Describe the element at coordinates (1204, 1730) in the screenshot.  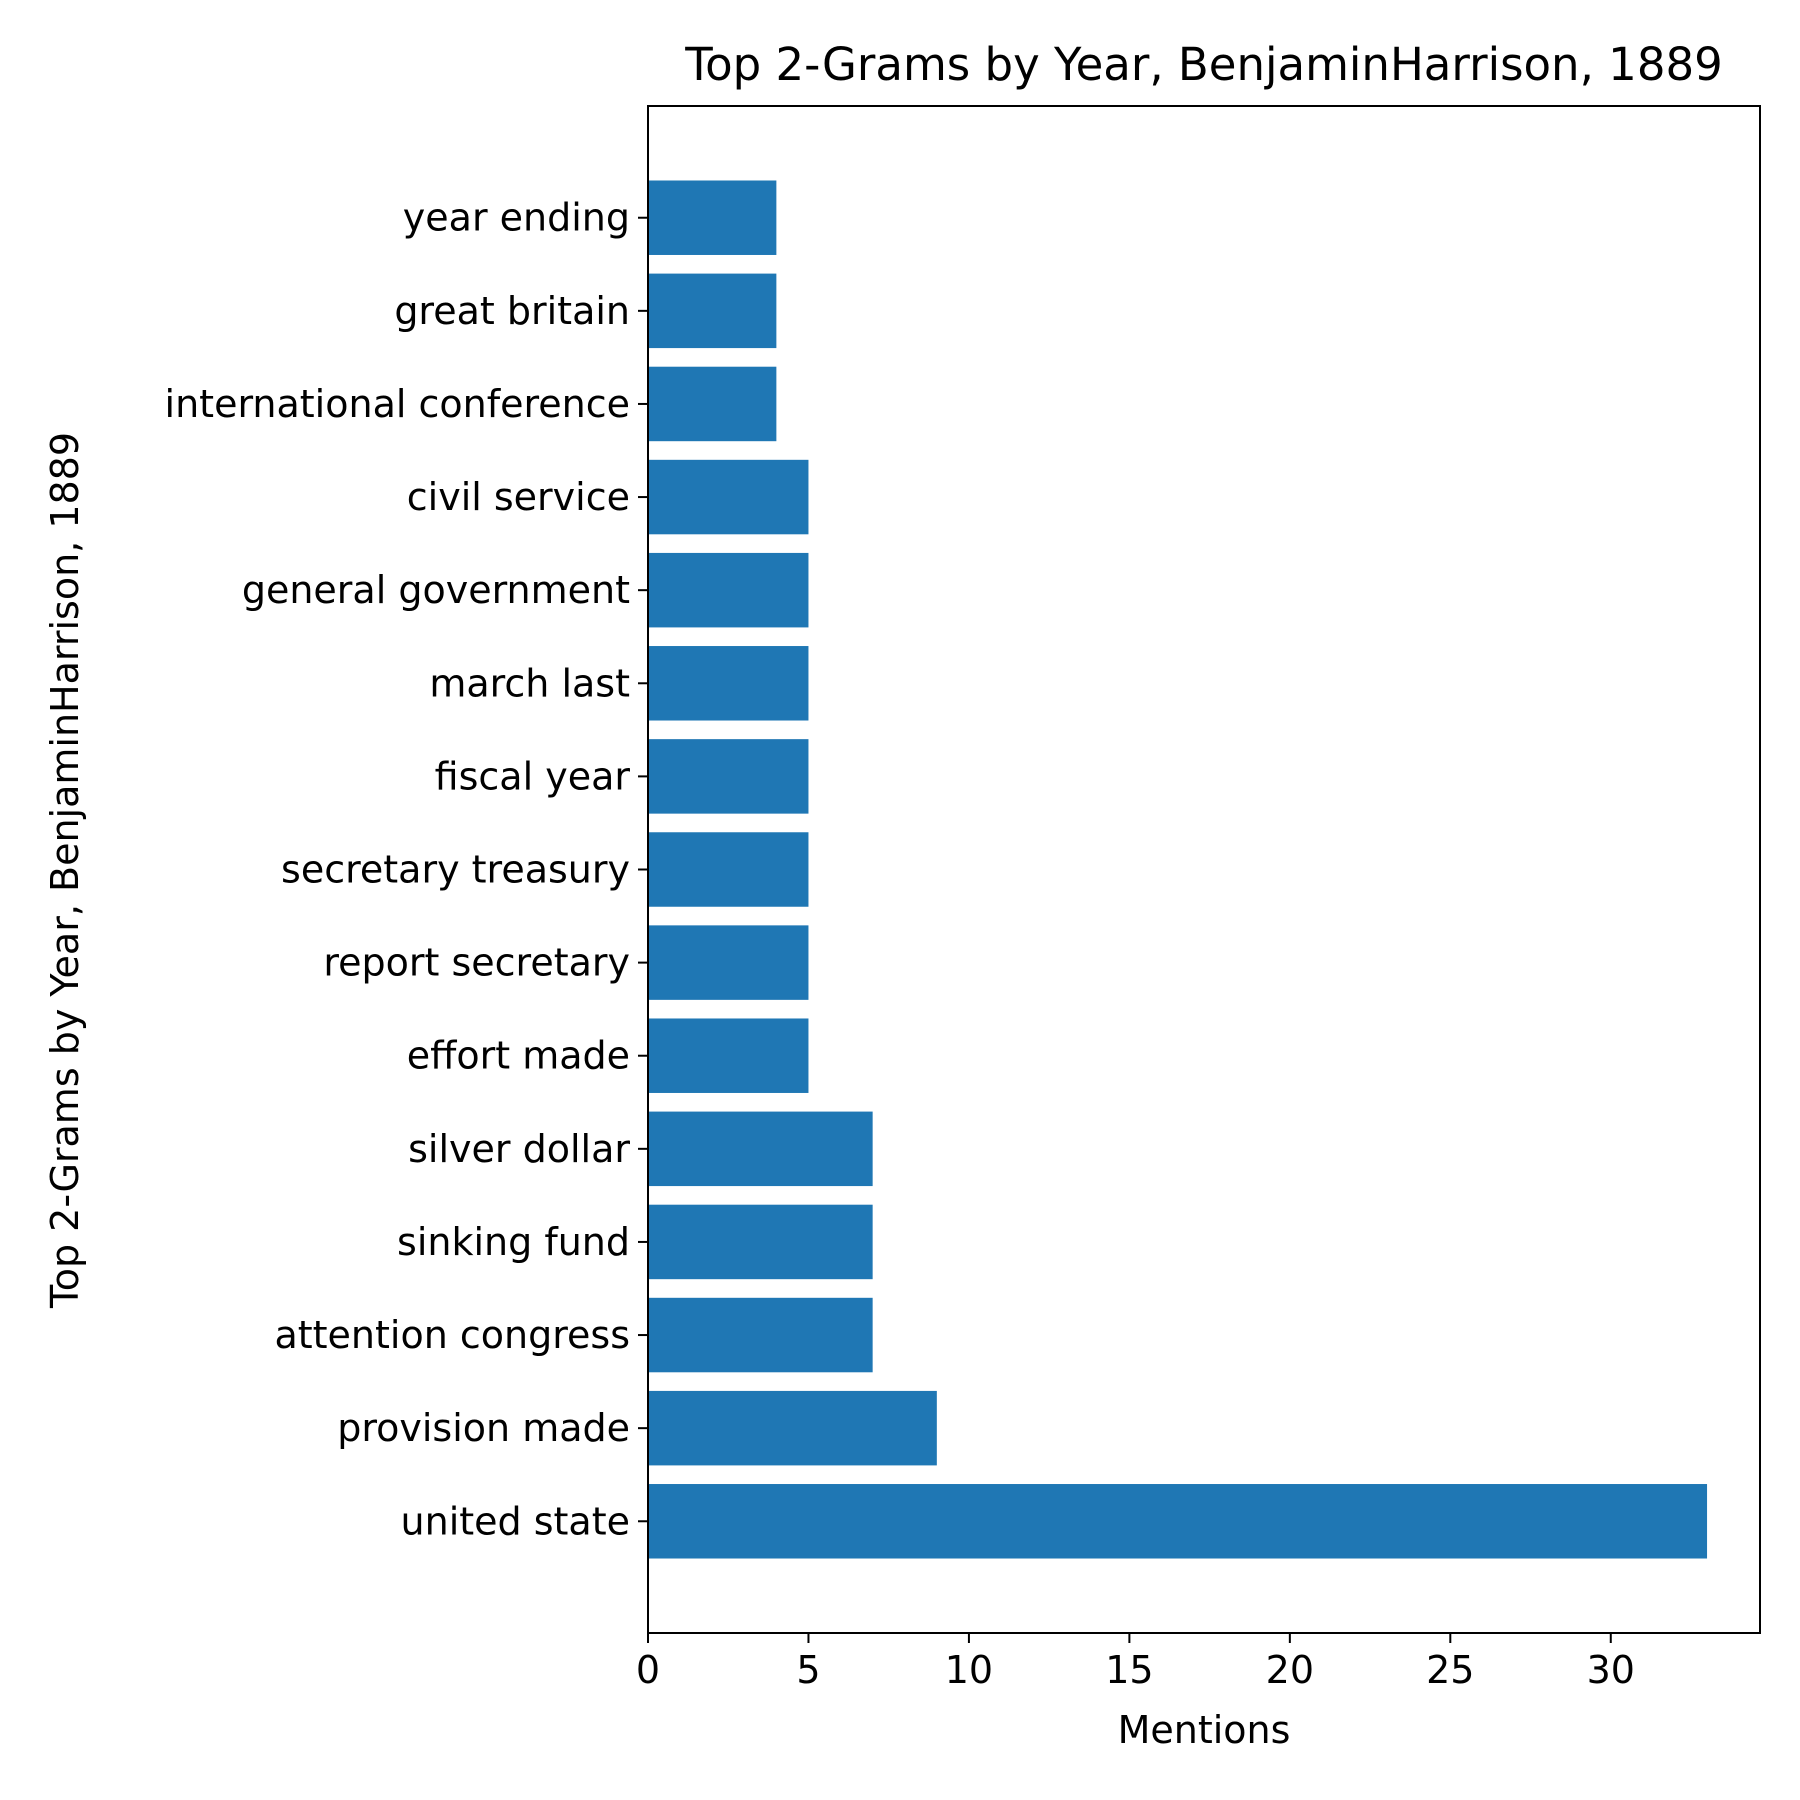
I see `x-axis-title: Mentions` at that location.